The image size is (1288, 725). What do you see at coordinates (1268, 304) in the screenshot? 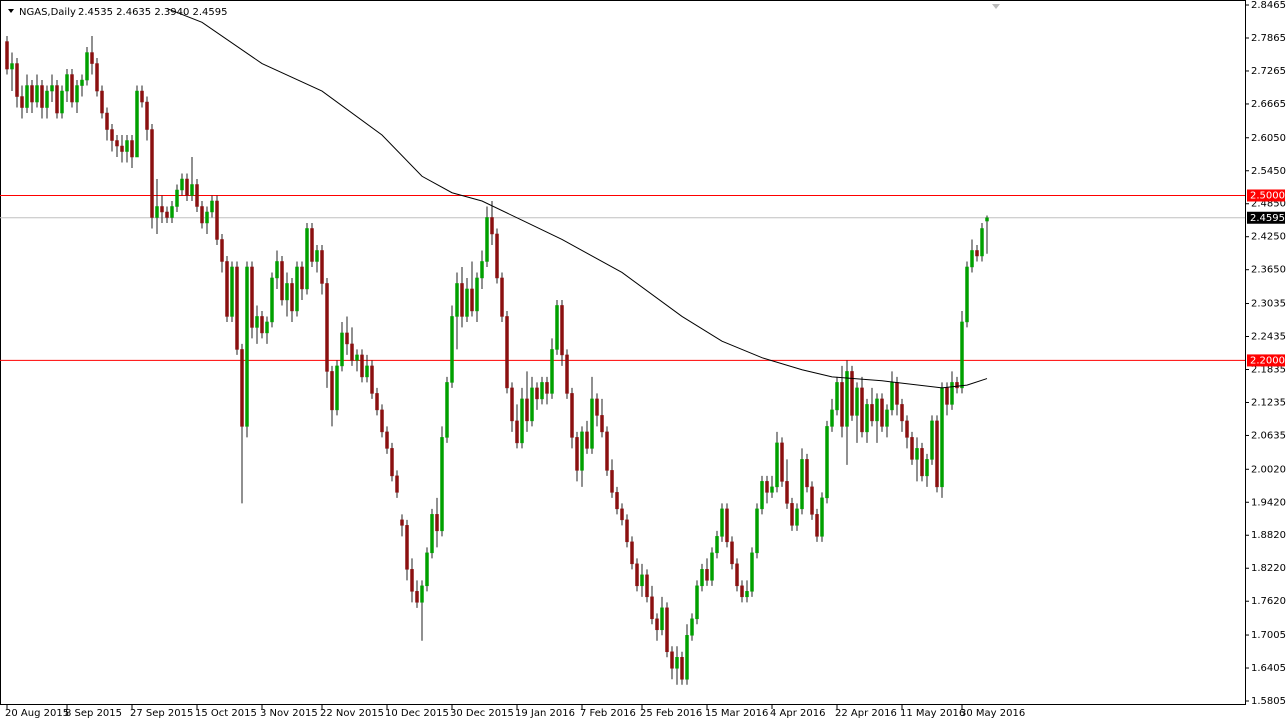
I see `y-tick-label: 2.3035` at bounding box center [1268, 304].